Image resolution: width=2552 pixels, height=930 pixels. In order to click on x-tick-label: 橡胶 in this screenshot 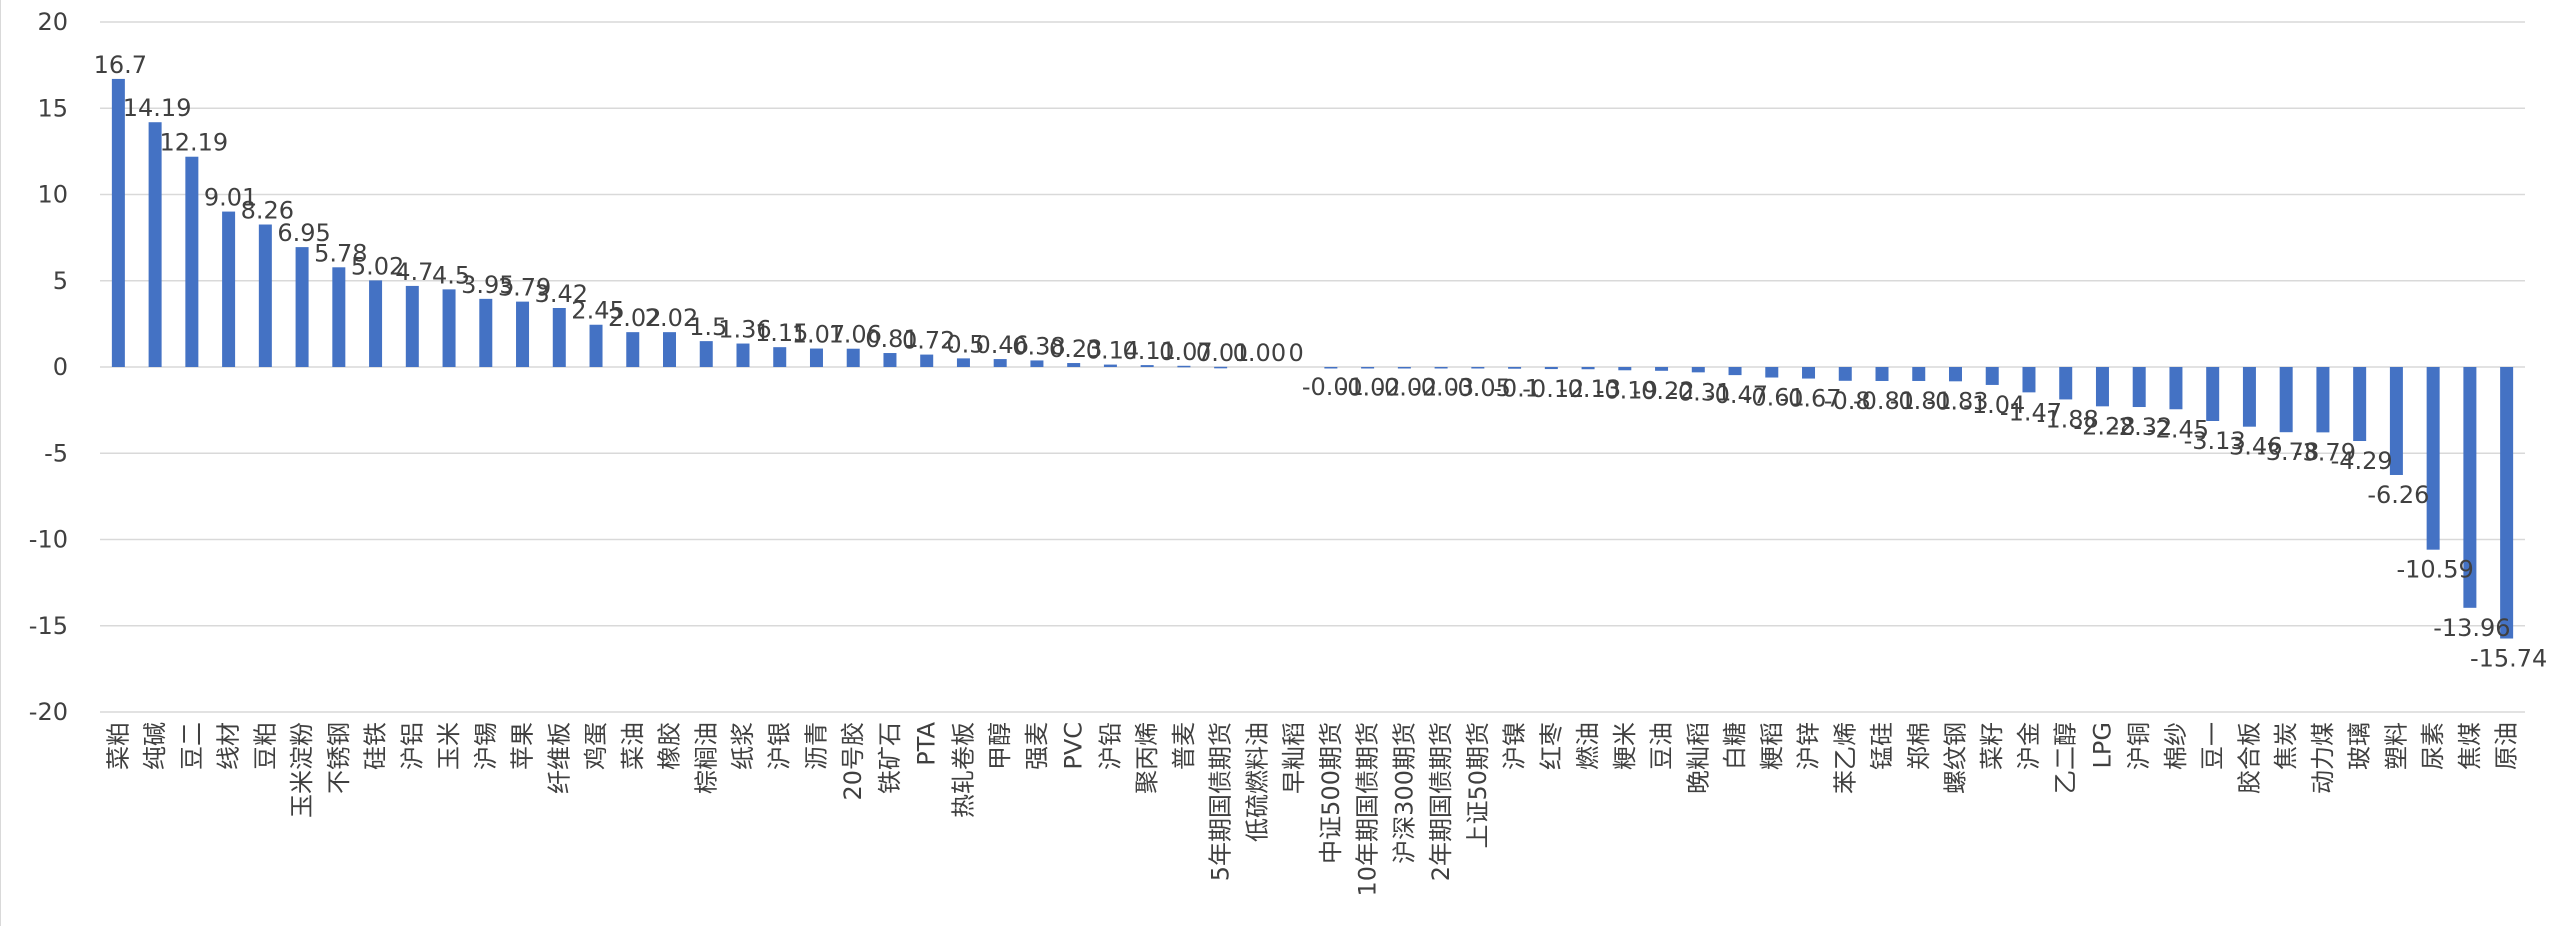, I will do `click(670, 746)`.